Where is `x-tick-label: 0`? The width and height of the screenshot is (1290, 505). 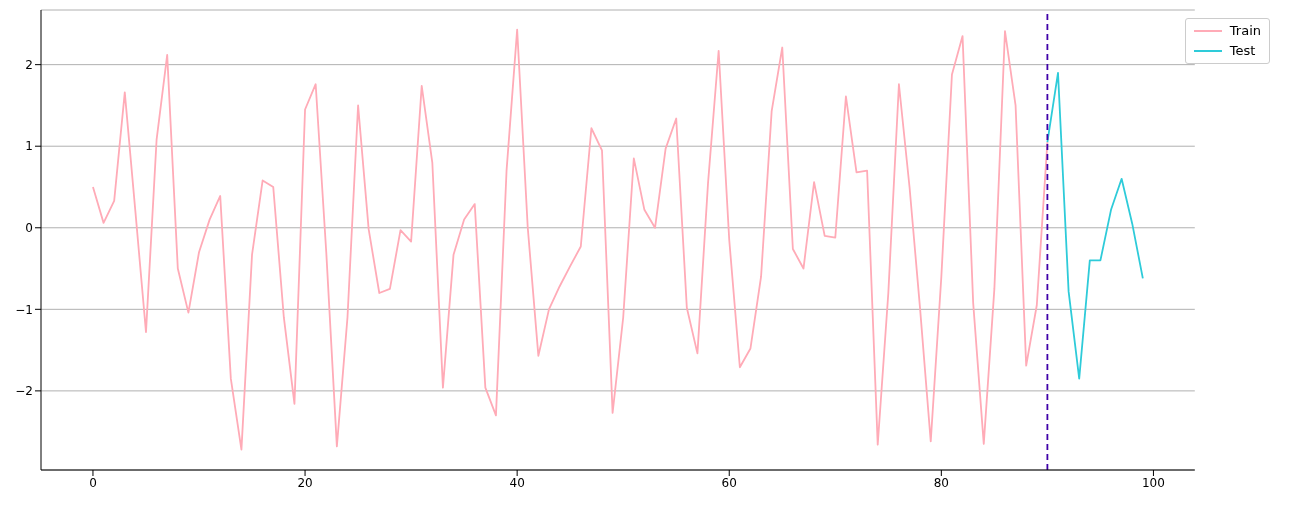 x-tick-label: 0 is located at coordinates (93, 482).